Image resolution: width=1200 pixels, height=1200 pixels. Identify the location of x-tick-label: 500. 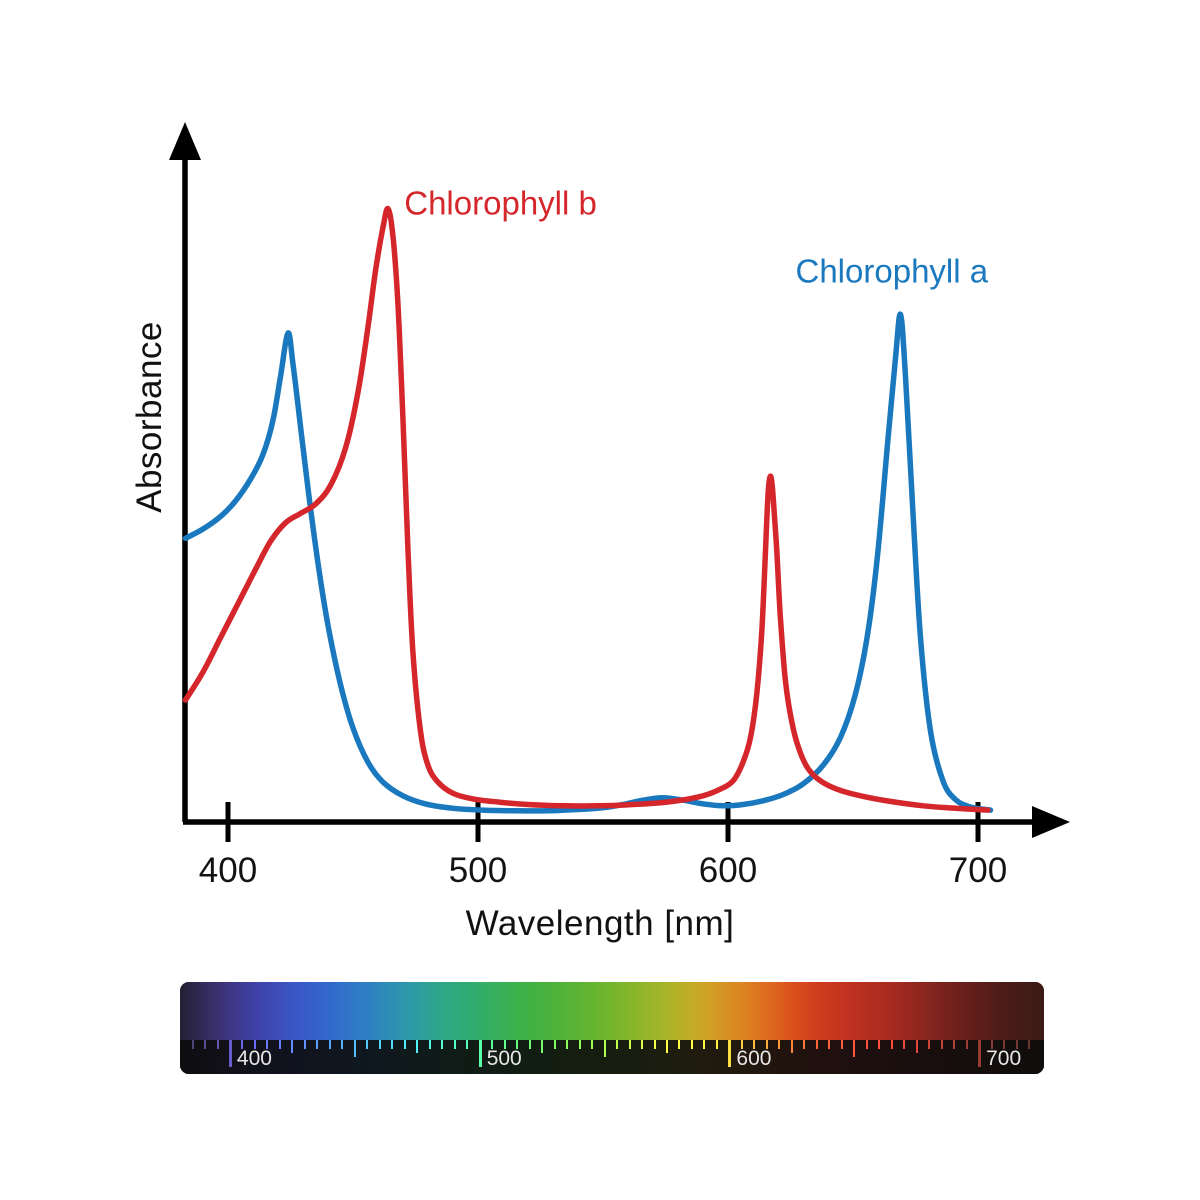
(478, 870).